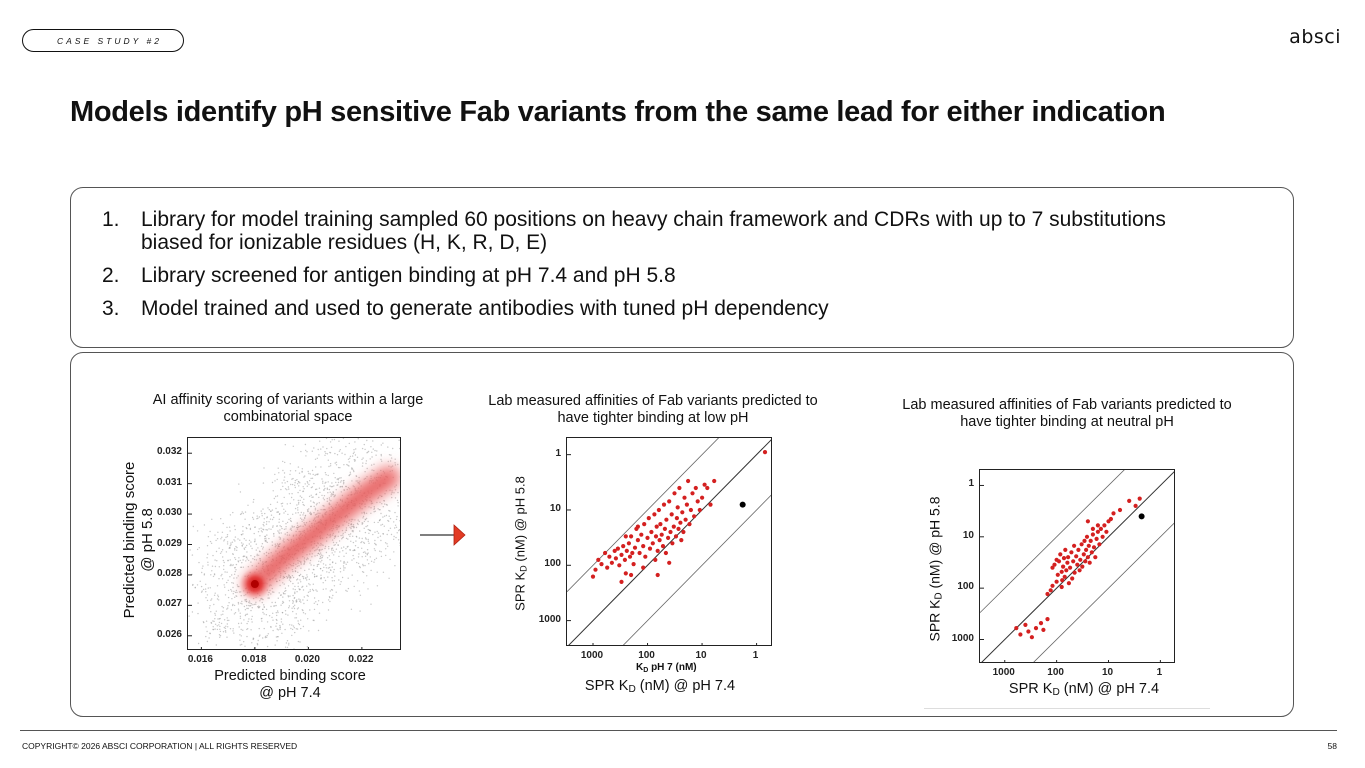 The height and width of the screenshot is (768, 1365). What do you see at coordinates (1067, 708) in the screenshot?
I see `chart3-underline` at bounding box center [1067, 708].